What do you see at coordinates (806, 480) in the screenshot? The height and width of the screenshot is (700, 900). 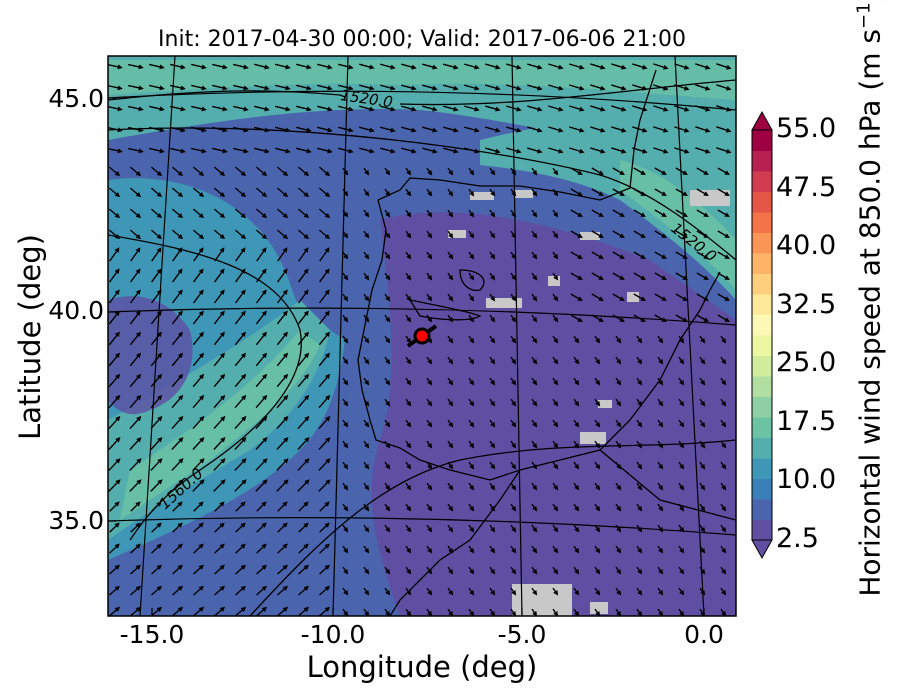 I see `colorbar-tick-label: 10.0` at bounding box center [806, 480].